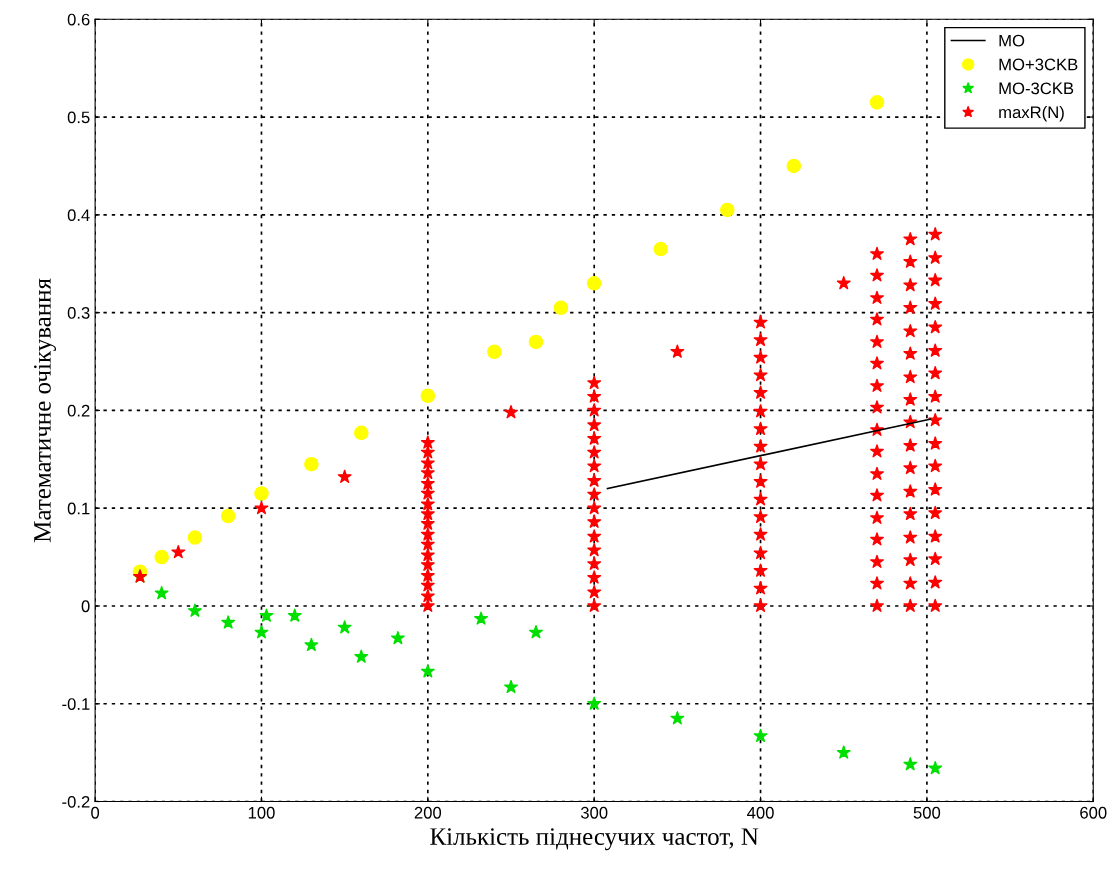 The width and height of the screenshot is (1119, 876). What do you see at coordinates (76, 704) in the screenshot?
I see `y-tick-label: -0.1` at bounding box center [76, 704].